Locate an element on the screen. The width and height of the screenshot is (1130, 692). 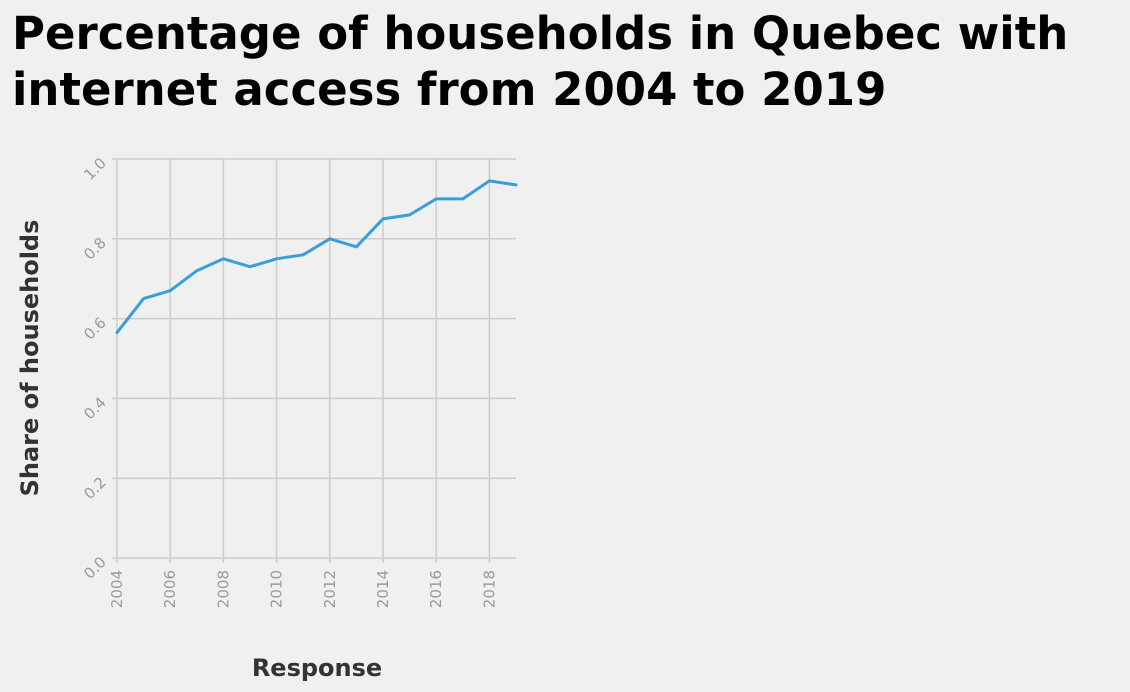
x-tick-label: 2016 is located at coordinates (436, 589).